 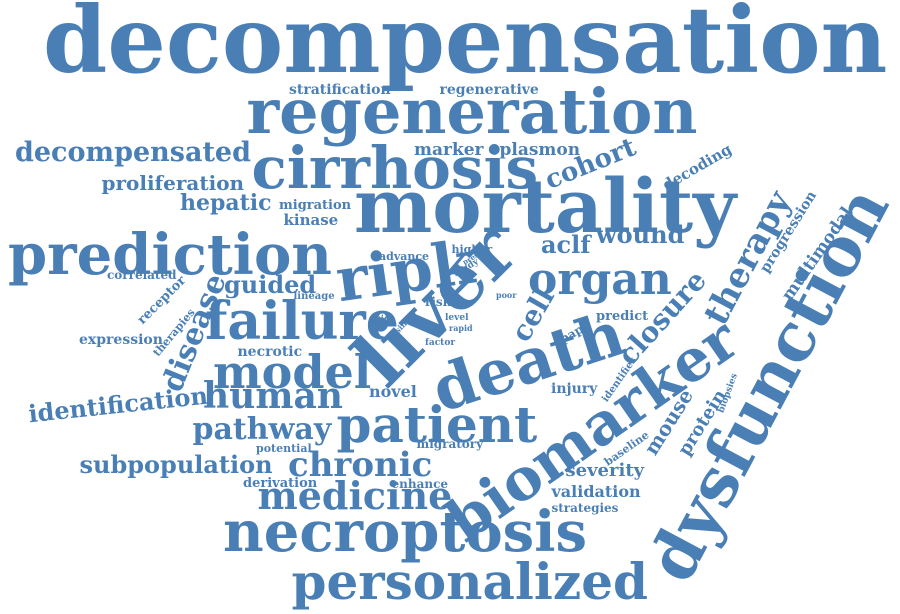 I want to click on word: expression, so click(x=121, y=340).